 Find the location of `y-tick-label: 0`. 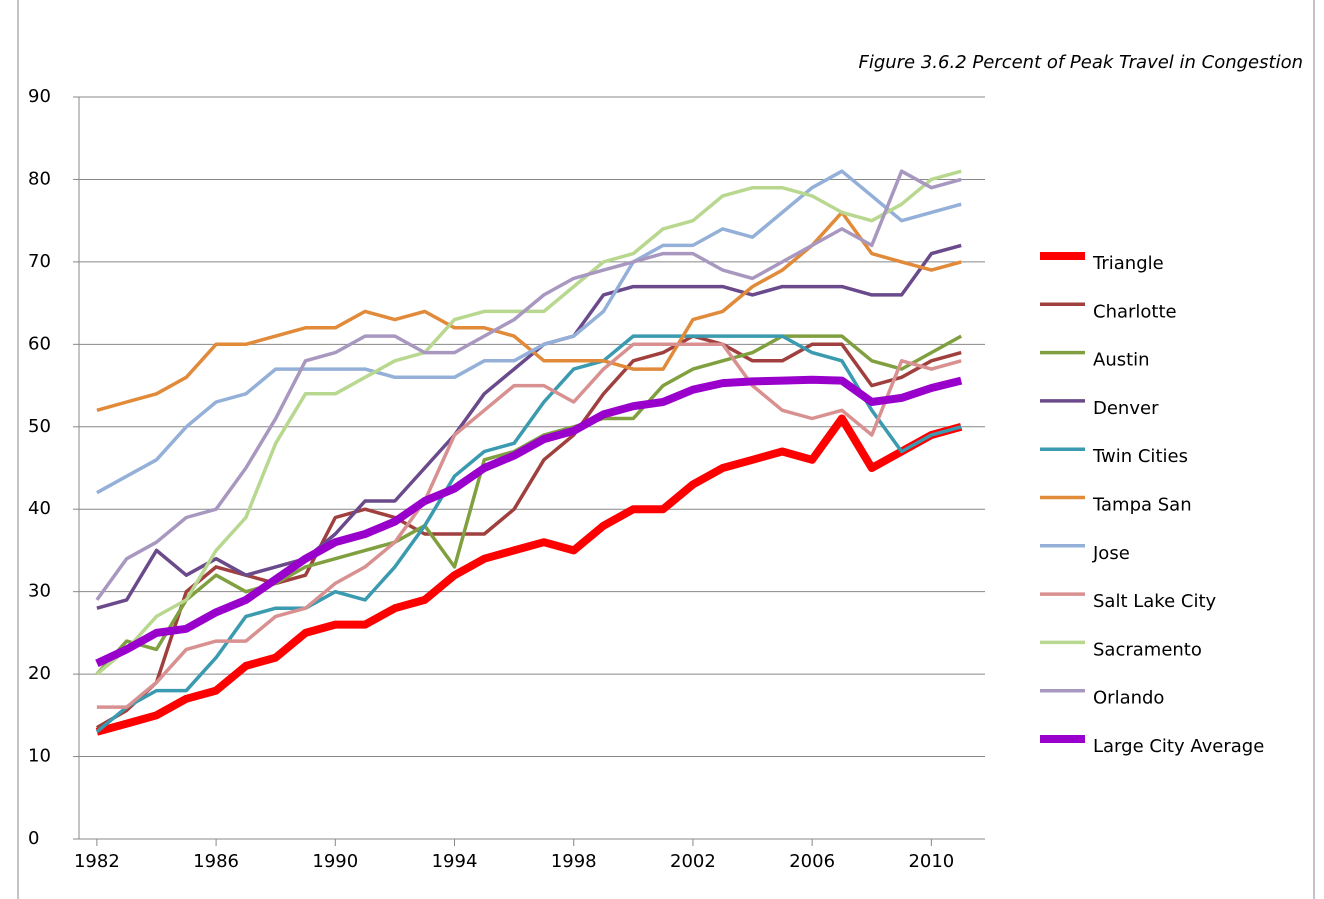

y-tick-label: 0 is located at coordinates (33, 838).